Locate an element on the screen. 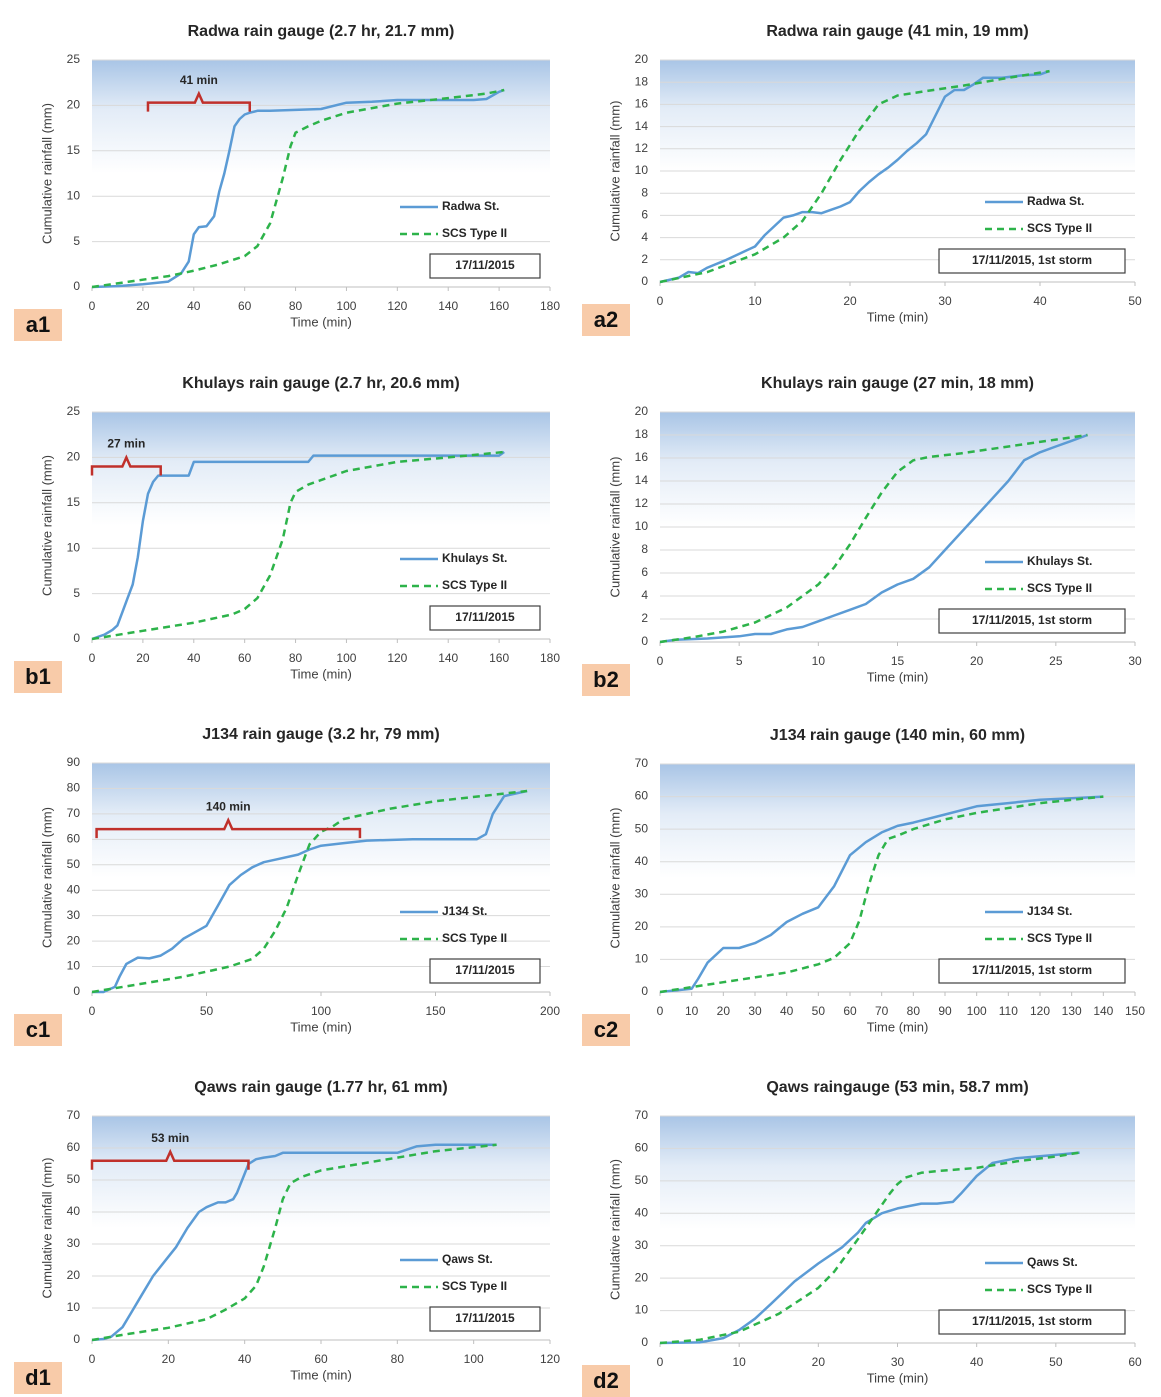  y-tick-label: 80 is located at coordinates (74, 788).